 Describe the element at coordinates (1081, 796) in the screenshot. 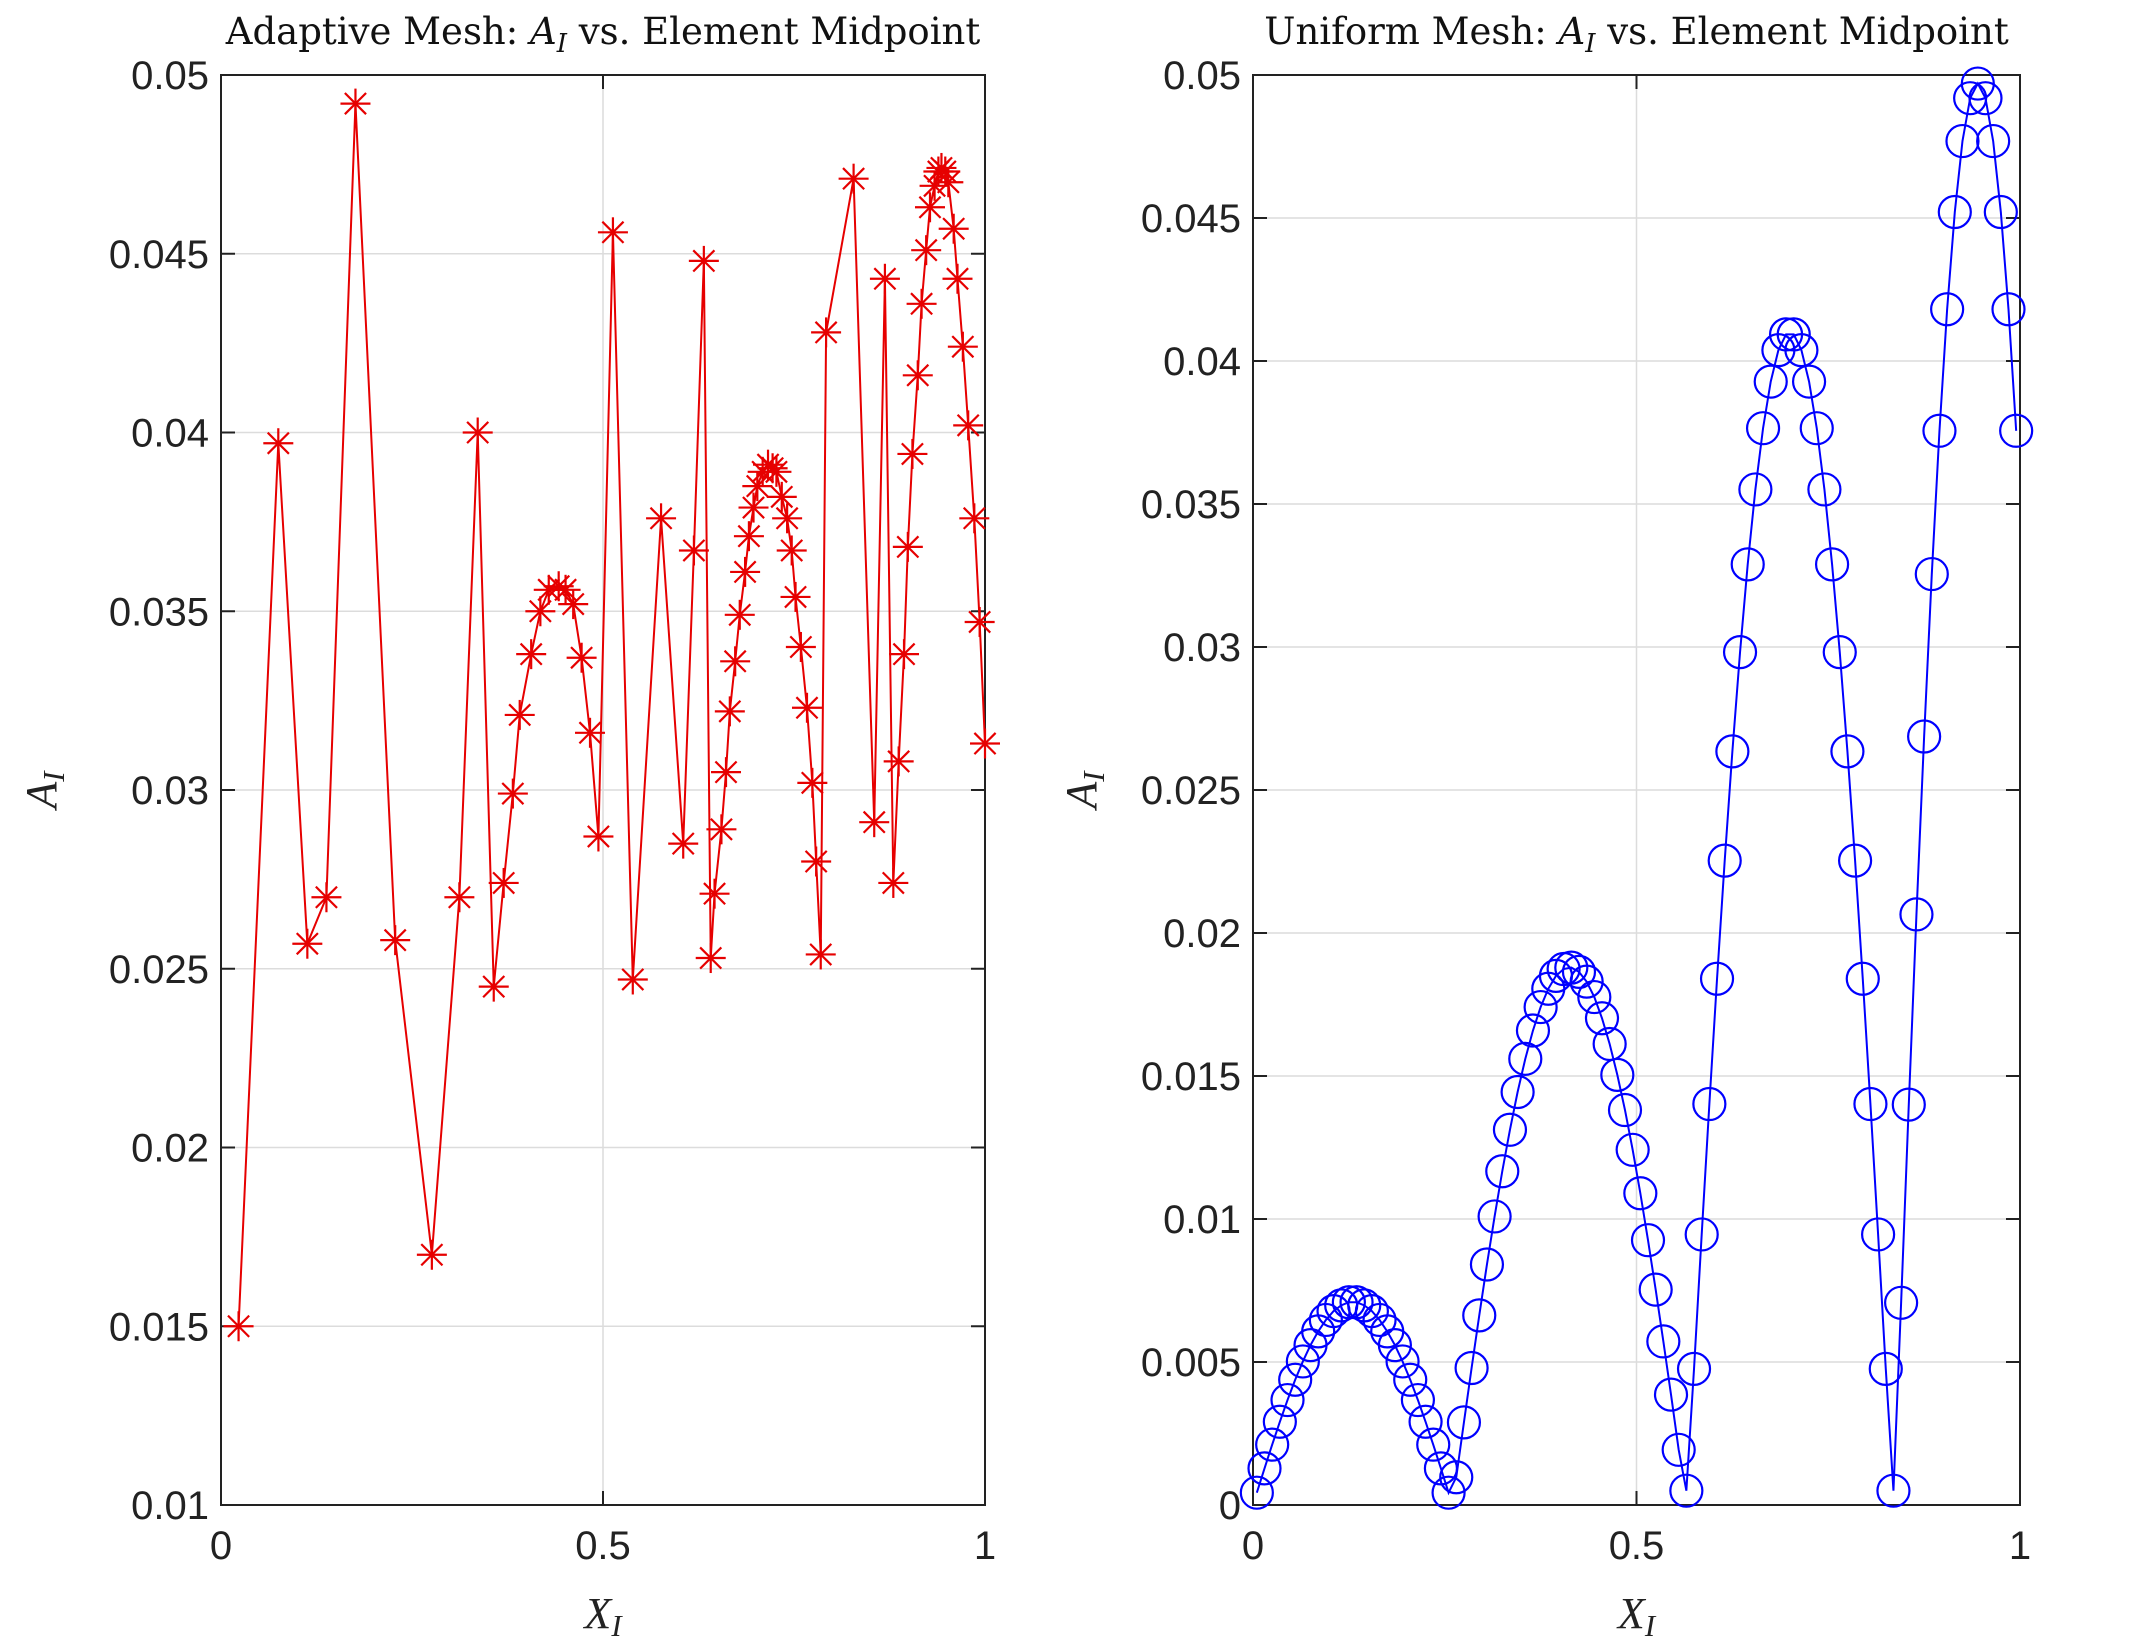

I see `y-axis-label-symbol: A` at that location.